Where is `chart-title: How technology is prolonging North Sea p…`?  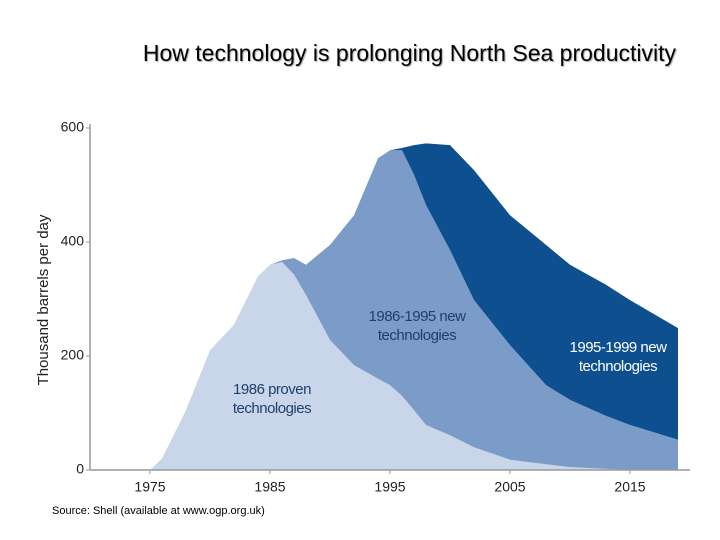
chart-title: How technology is prolonging North Sea p… is located at coordinates (409, 53).